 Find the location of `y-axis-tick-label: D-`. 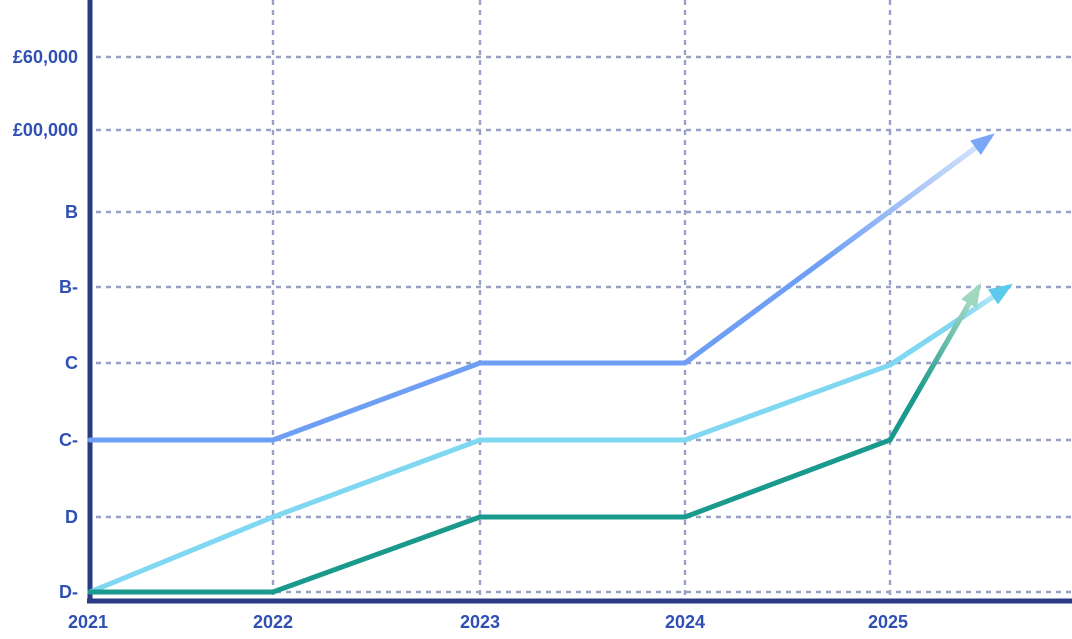

y-axis-tick-label: D- is located at coordinates (68, 592).